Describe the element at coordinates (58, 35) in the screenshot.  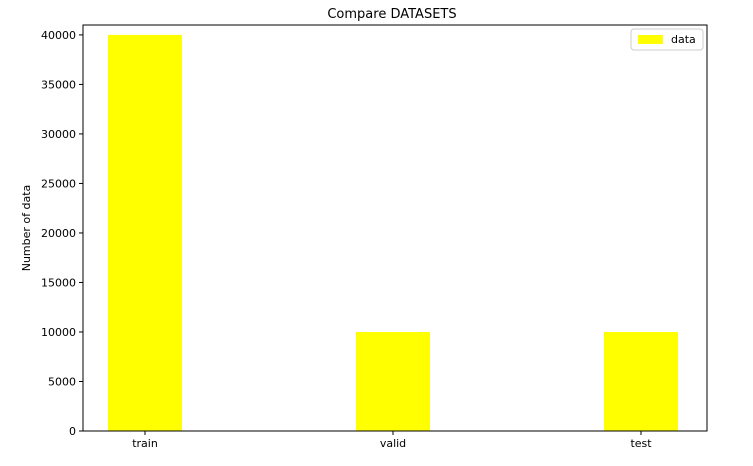
I see `y-tick-label: 40000` at that location.